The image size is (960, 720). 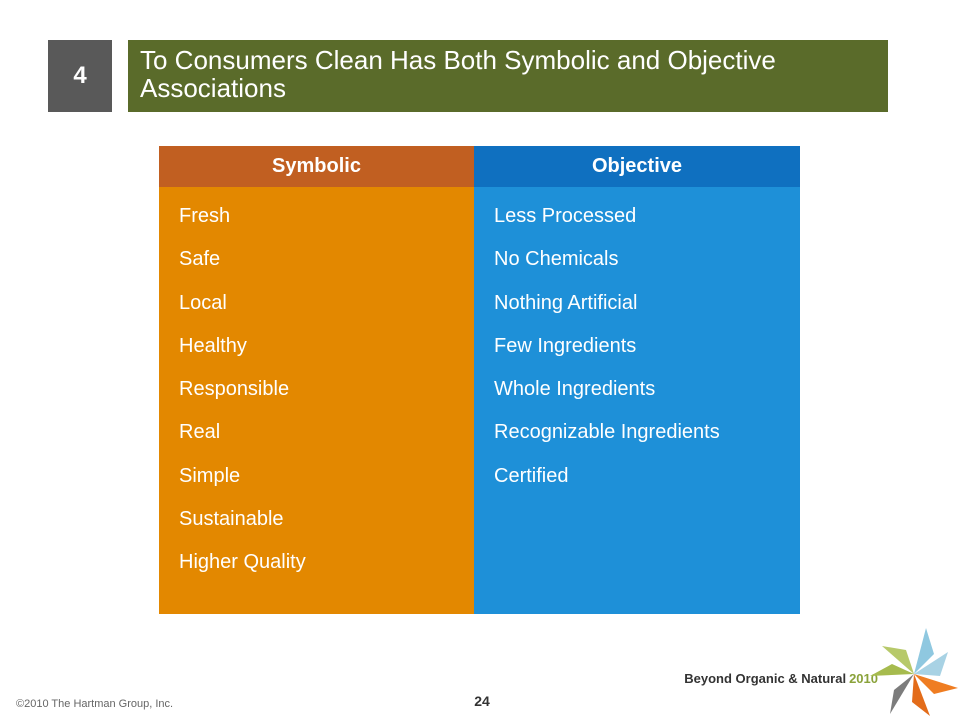 What do you see at coordinates (575, 389) in the screenshot?
I see `list-item: Whole Ingredients` at bounding box center [575, 389].